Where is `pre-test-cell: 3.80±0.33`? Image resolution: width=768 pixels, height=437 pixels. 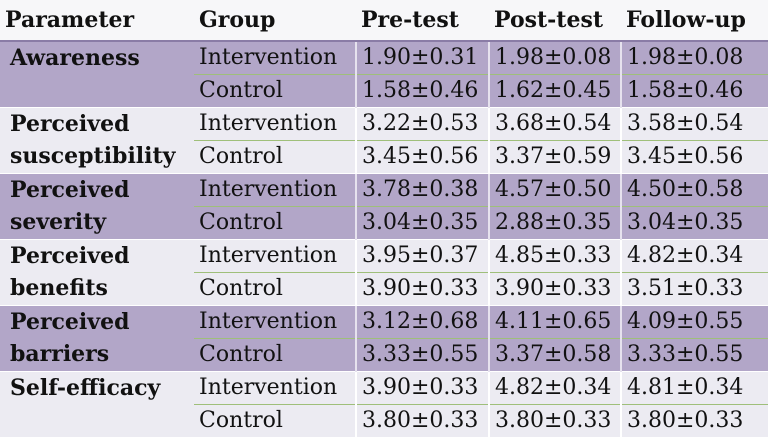 pre-test-cell: 3.80±0.33 is located at coordinates (422, 421).